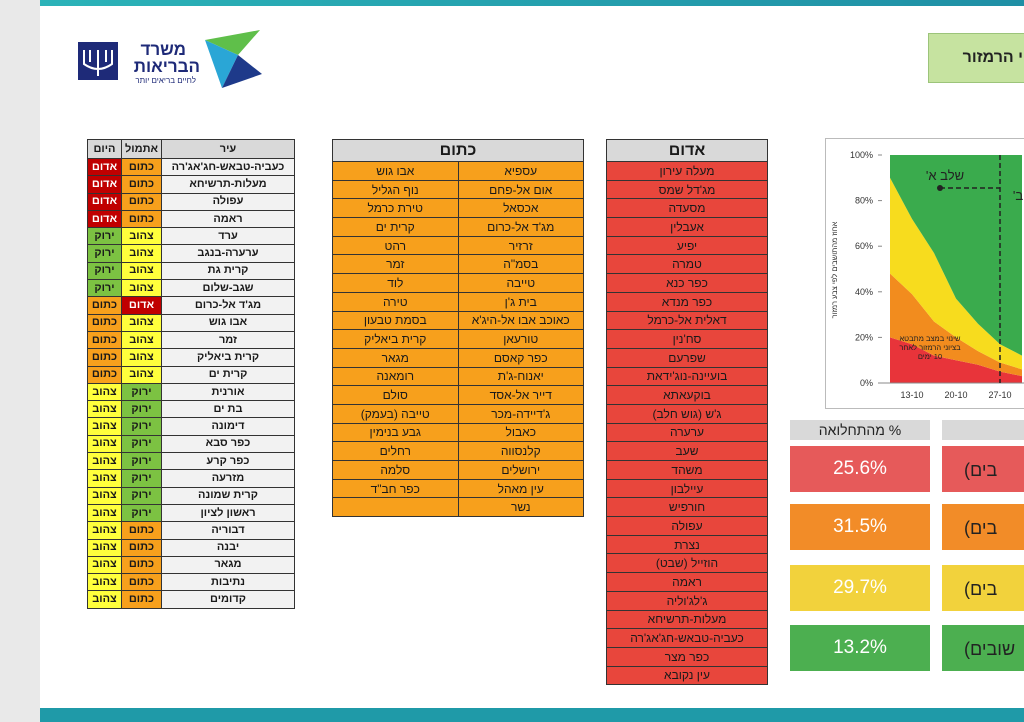 This screenshot has width=1024, height=722. I want to click on group-label: בים), so click(981, 528).